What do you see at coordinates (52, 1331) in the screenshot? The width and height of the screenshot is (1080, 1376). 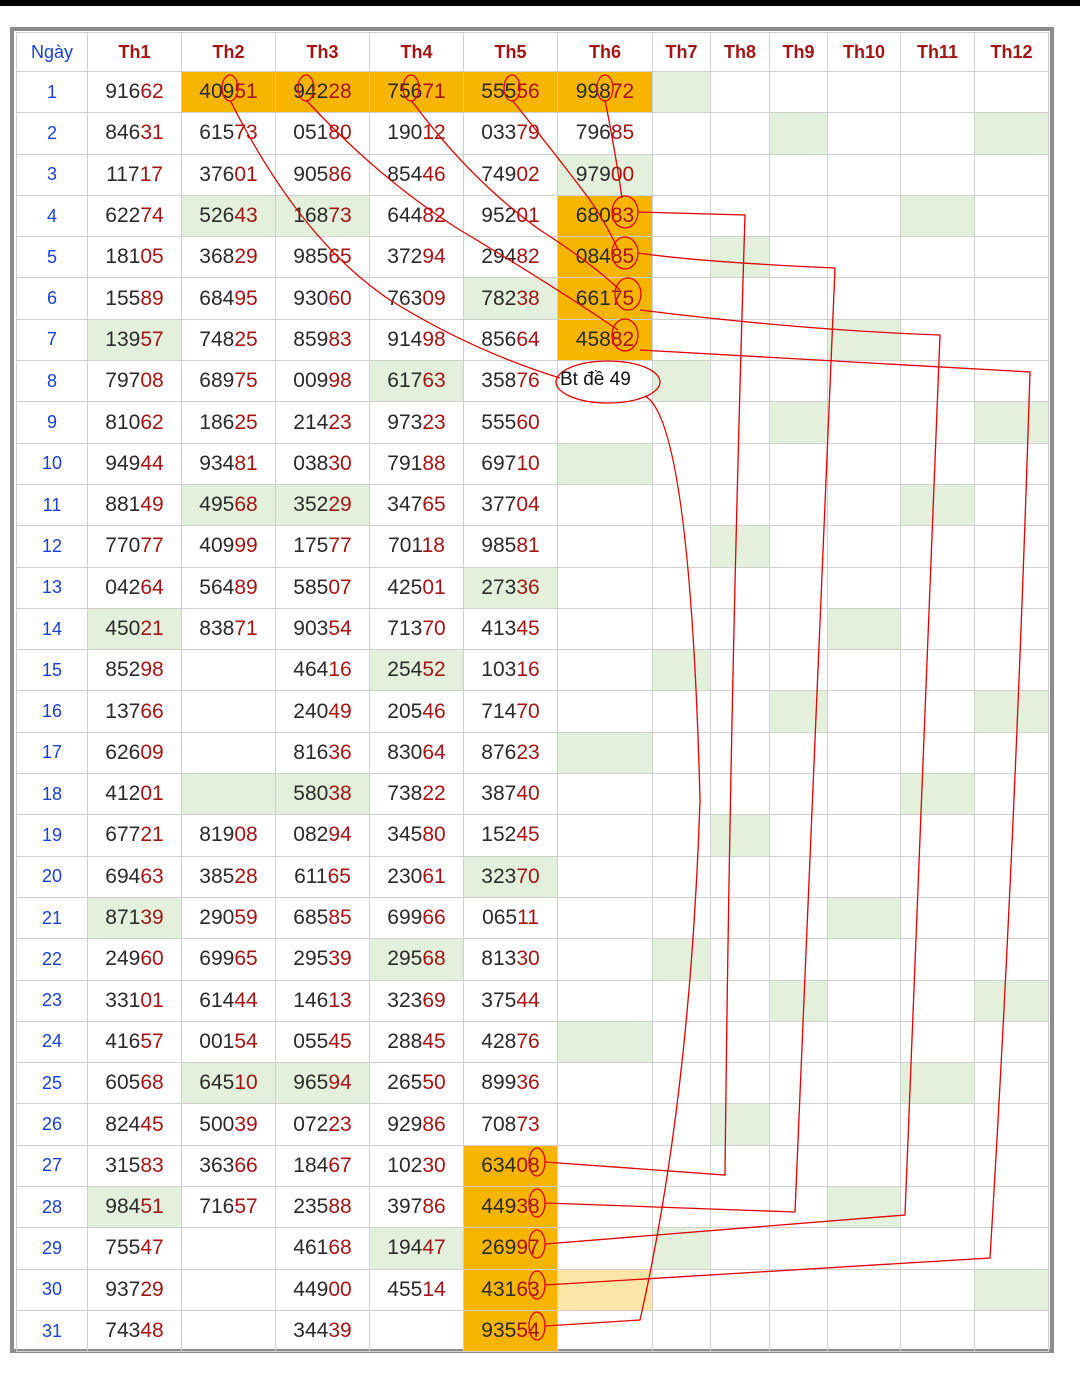 I see `day-number: 31` at bounding box center [52, 1331].